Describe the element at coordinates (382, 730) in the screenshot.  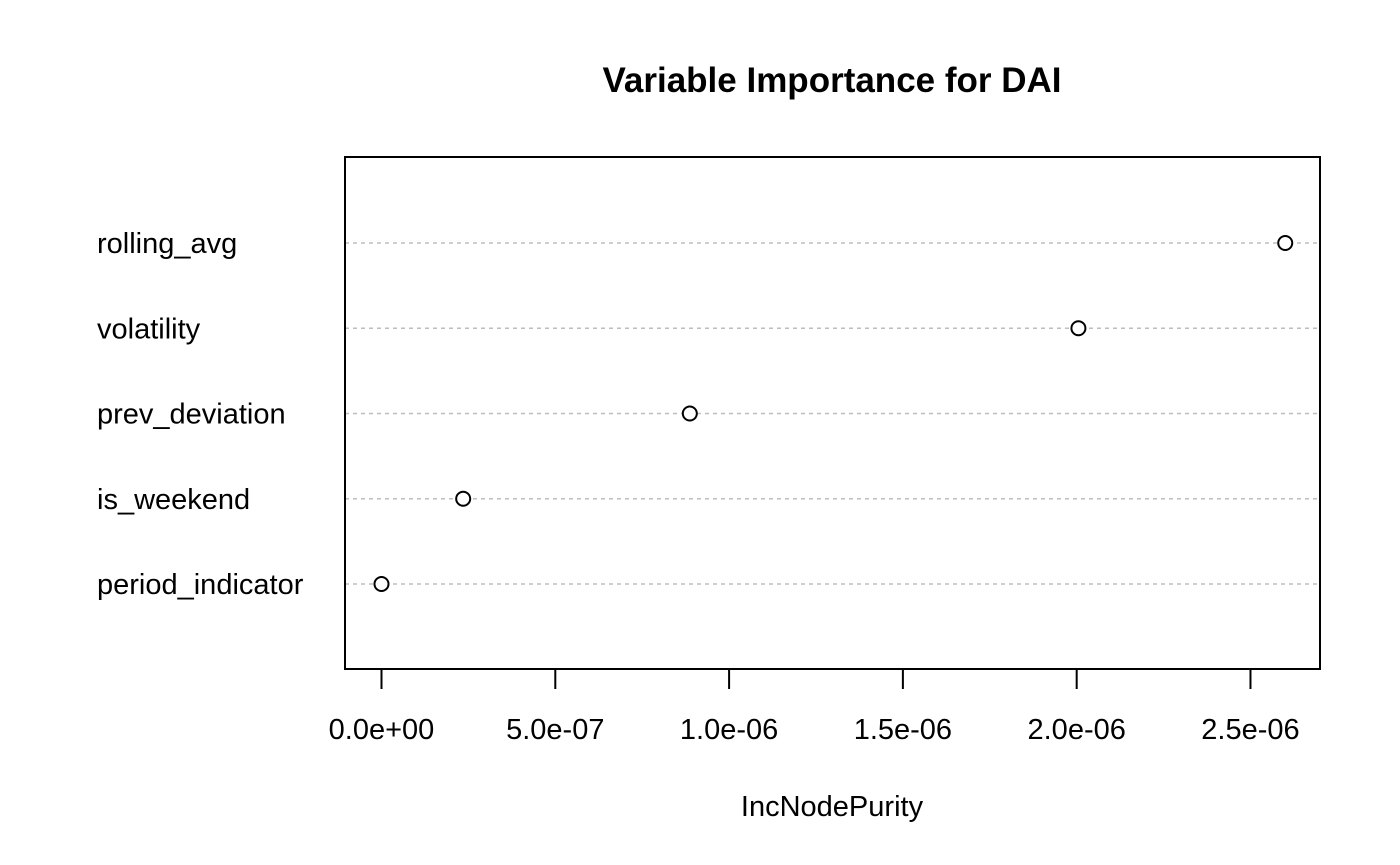
I see `x-tick-label: 0.0e+00` at that location.